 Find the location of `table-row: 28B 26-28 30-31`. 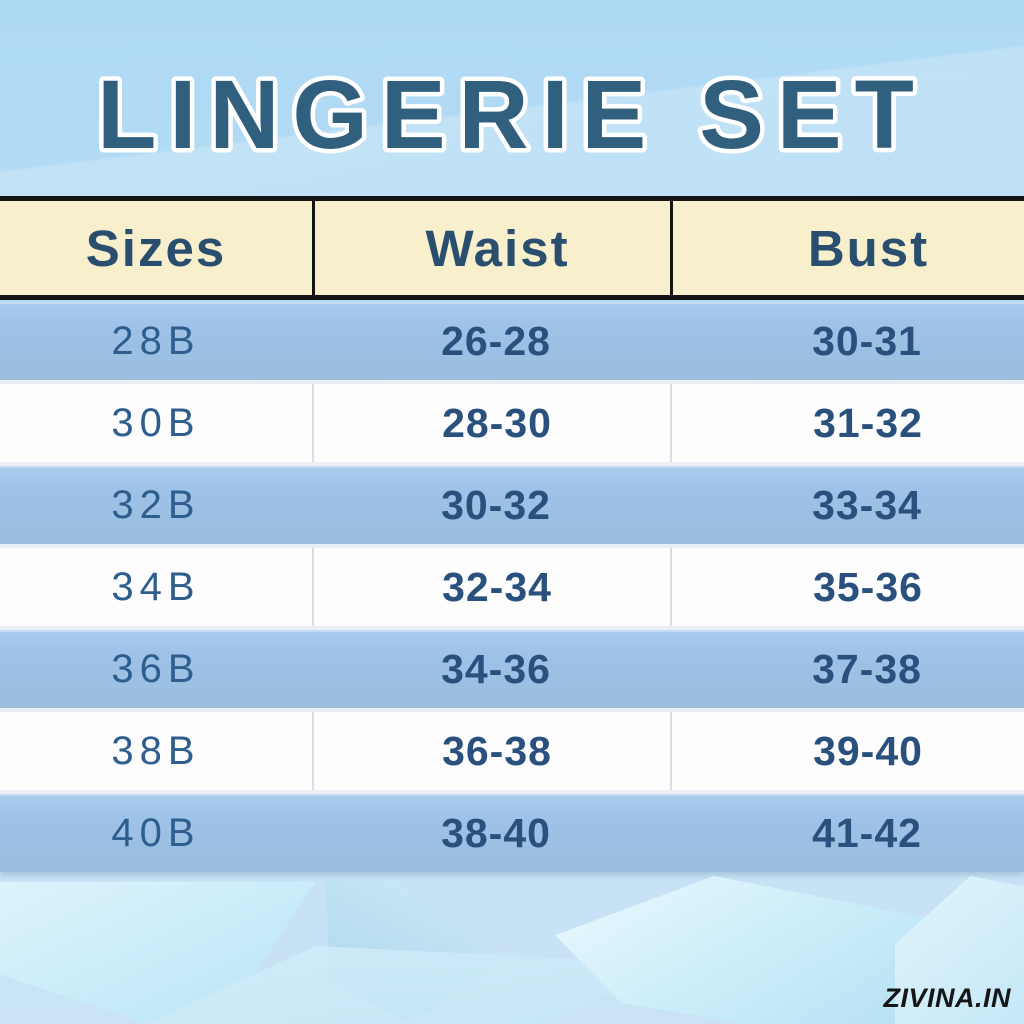

table-row: 28B 26-28 30-31 is located at coordinates (512, 341).